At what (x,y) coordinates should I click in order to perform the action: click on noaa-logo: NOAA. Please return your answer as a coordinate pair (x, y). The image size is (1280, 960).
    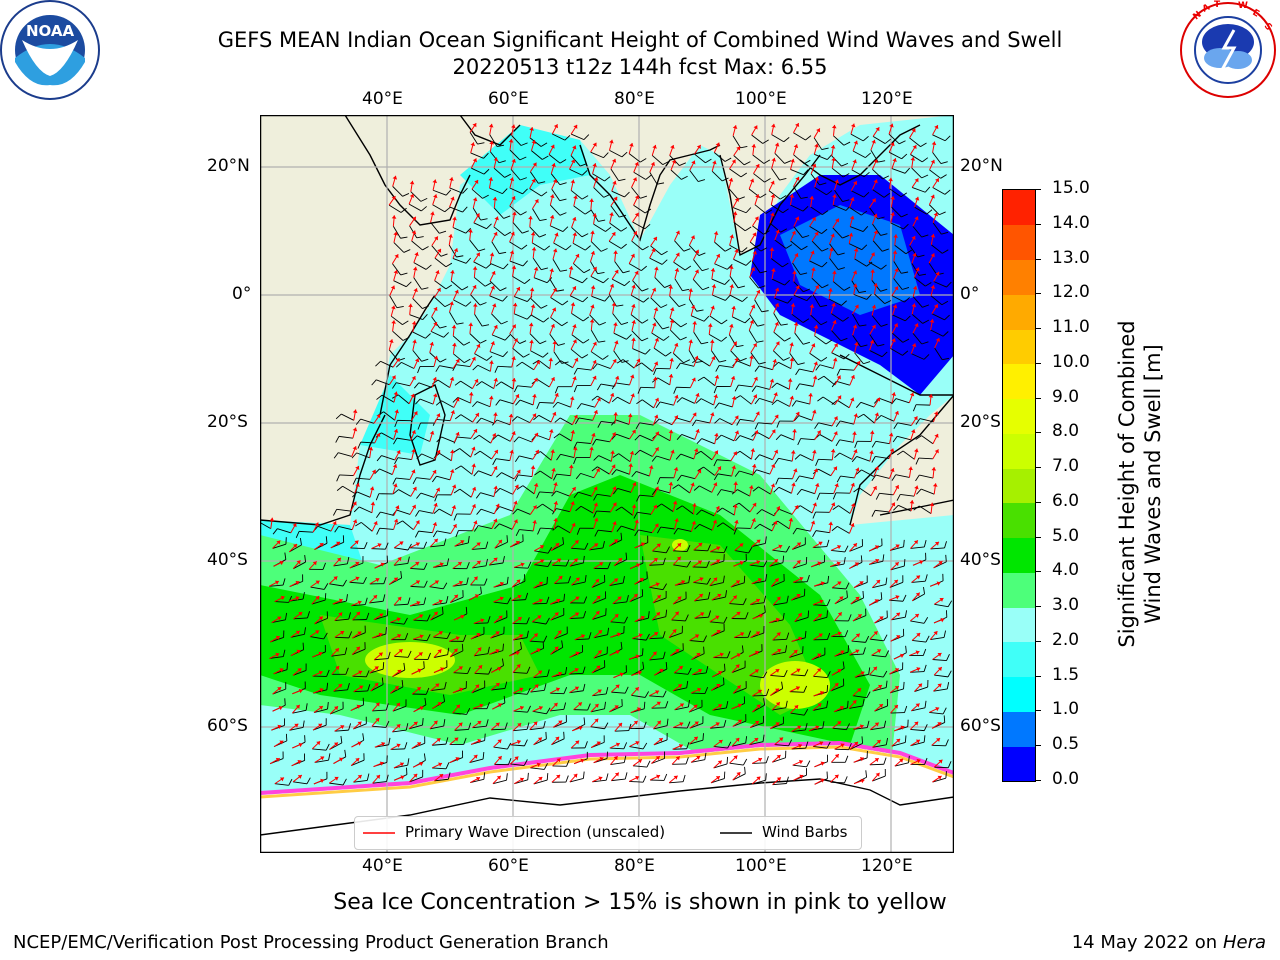
    Looking at the image, I should click on (52, 52).